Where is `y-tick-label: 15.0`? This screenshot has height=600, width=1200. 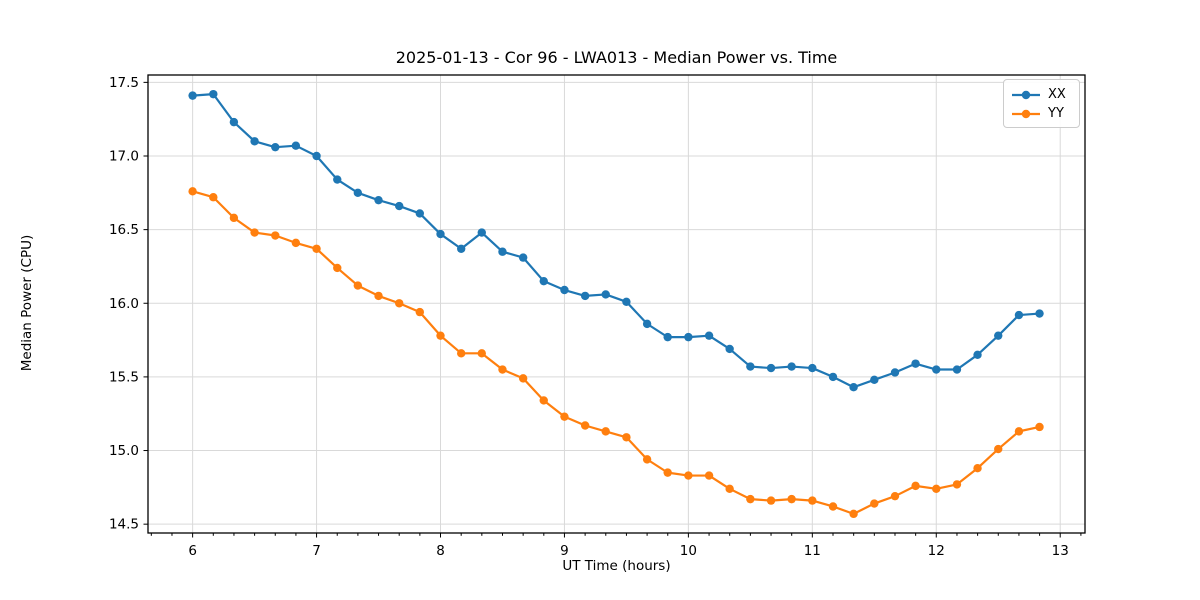
y-tick-label: 15.0 is located at coordinates (124, 451).